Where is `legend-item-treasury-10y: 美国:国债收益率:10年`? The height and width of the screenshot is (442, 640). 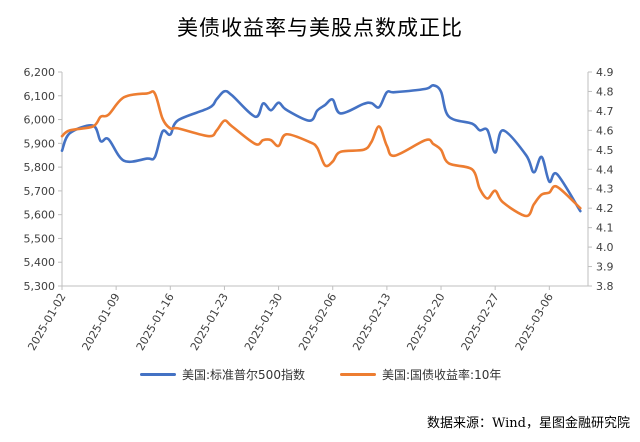
legend-item-treasury-10y: 美国:国债收益率:10年 is located at coordinates (420, 374).